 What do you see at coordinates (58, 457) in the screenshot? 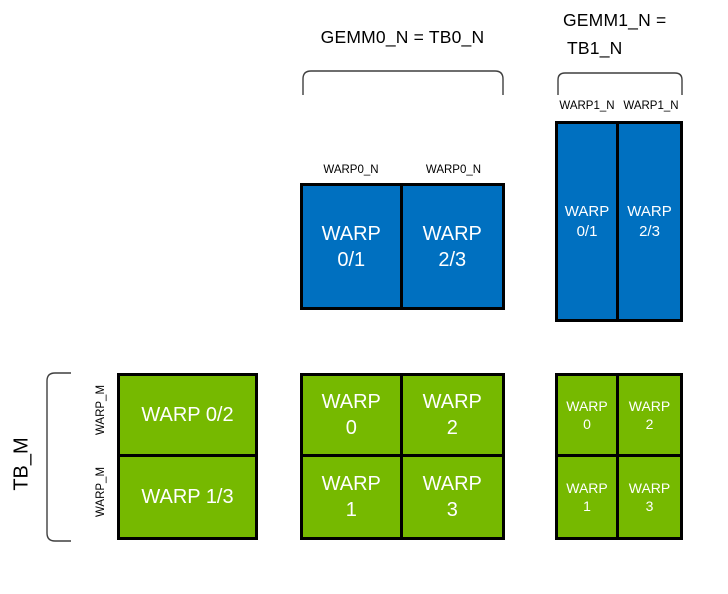
I see `tb-m-bracket` at bounding box center [58, 457].